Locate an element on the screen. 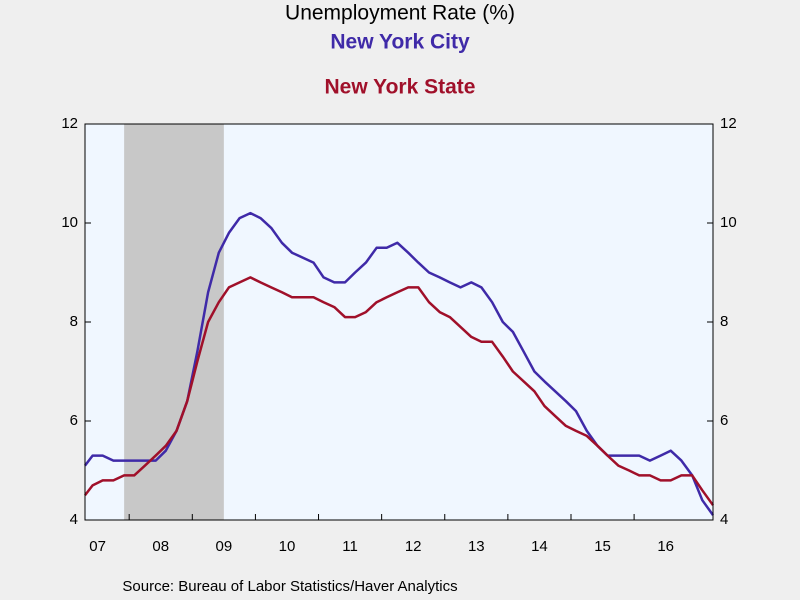 This screenshot has height=600, width=800. x-tick-label: 10 is located at coordinates (287, 546).